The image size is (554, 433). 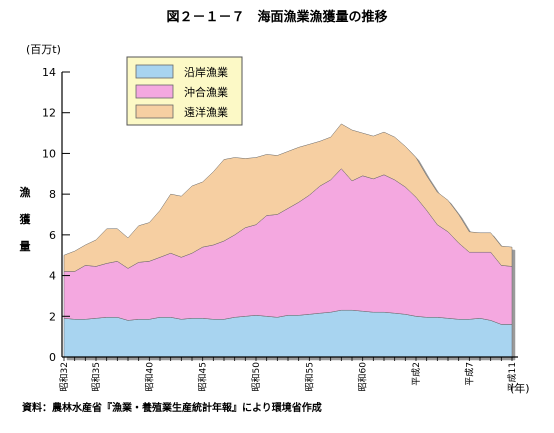 What do you see at coordinates (52, 316) in the screenshot?
I see `y-tick-label: 2` at bounding box center [52, 316].